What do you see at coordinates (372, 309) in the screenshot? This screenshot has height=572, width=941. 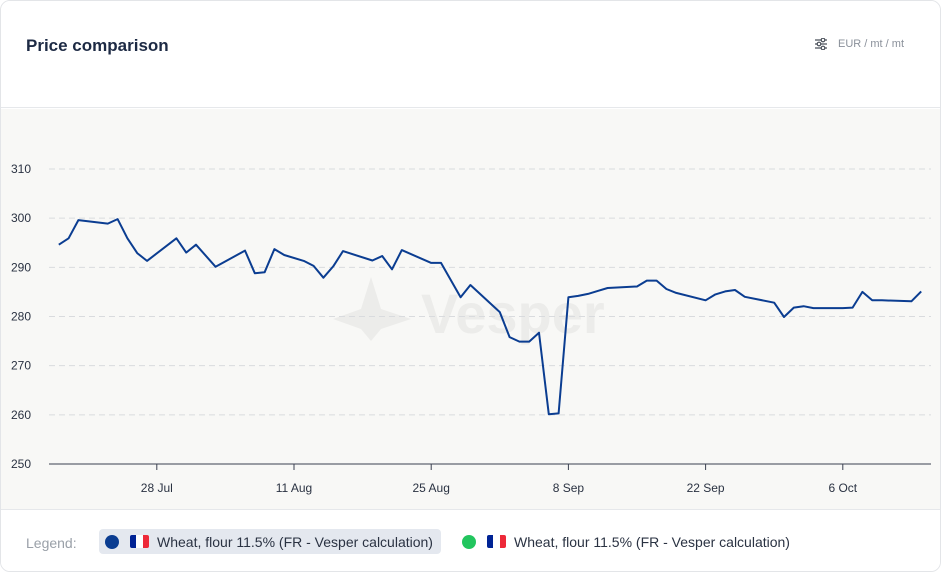 I see `vesper-logo-icon` at bounding box center [372, 309].